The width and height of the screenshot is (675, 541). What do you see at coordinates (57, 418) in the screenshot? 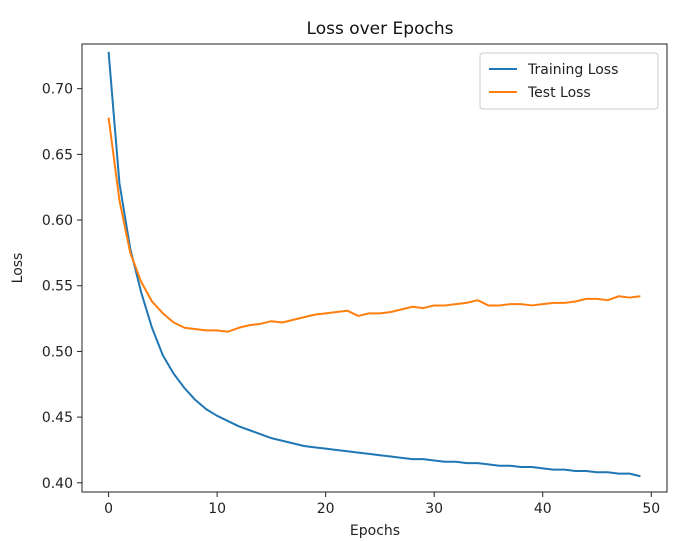
I see `y-tick-label: 0.45` at bounding box center [57, 418].